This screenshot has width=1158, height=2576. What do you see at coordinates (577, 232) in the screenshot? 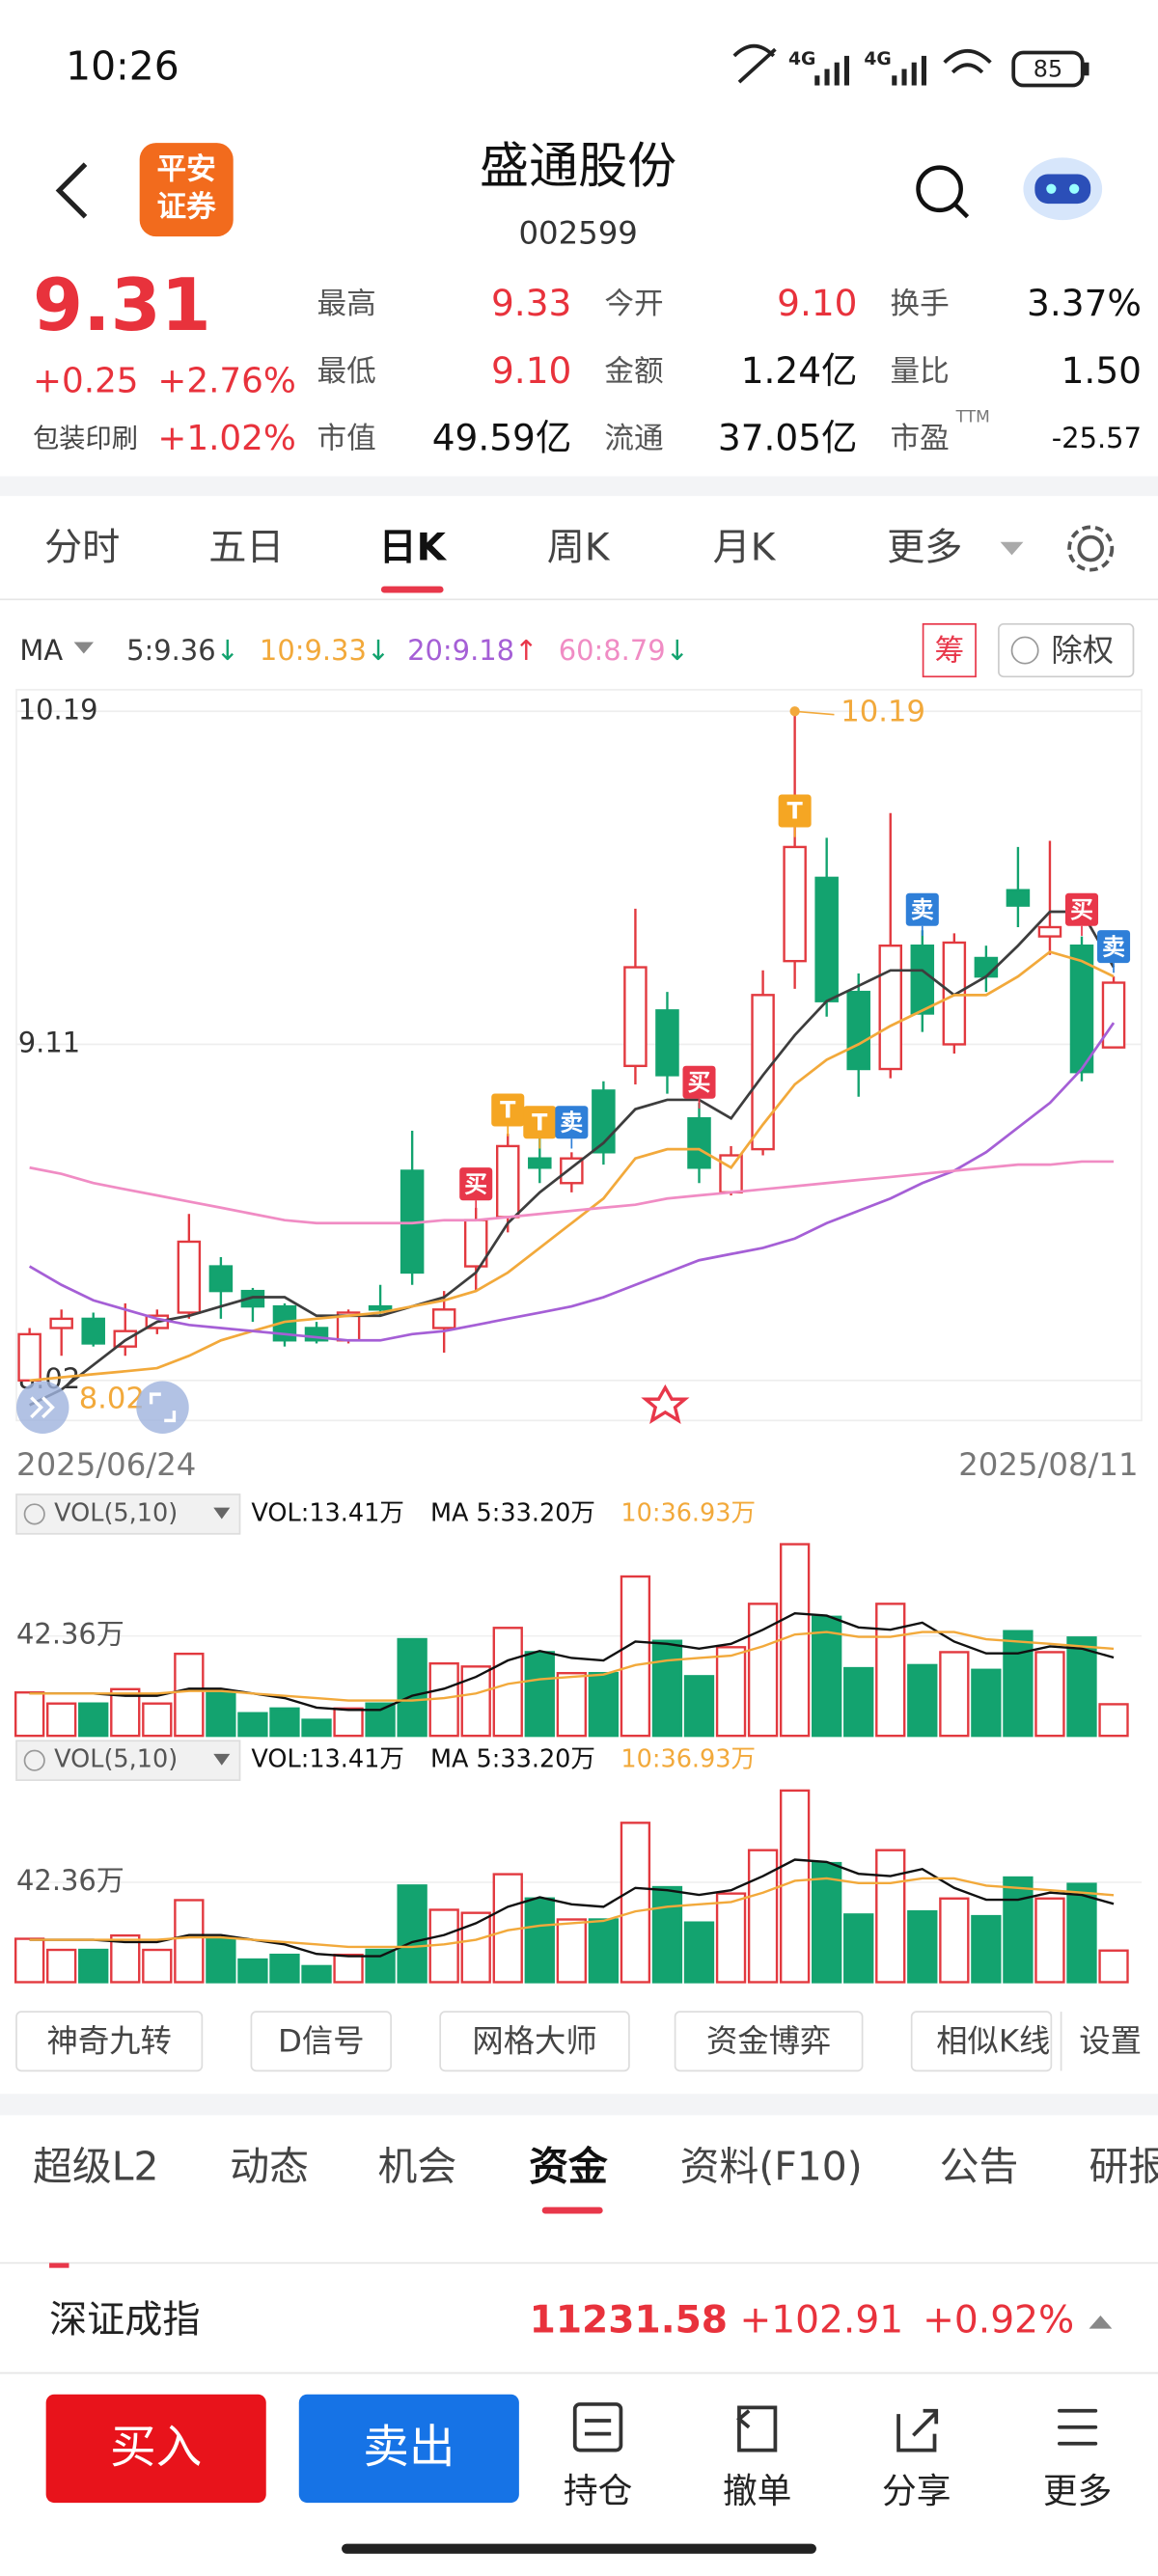
I see `stock-code: 002599` at bounding box center [577, 232].